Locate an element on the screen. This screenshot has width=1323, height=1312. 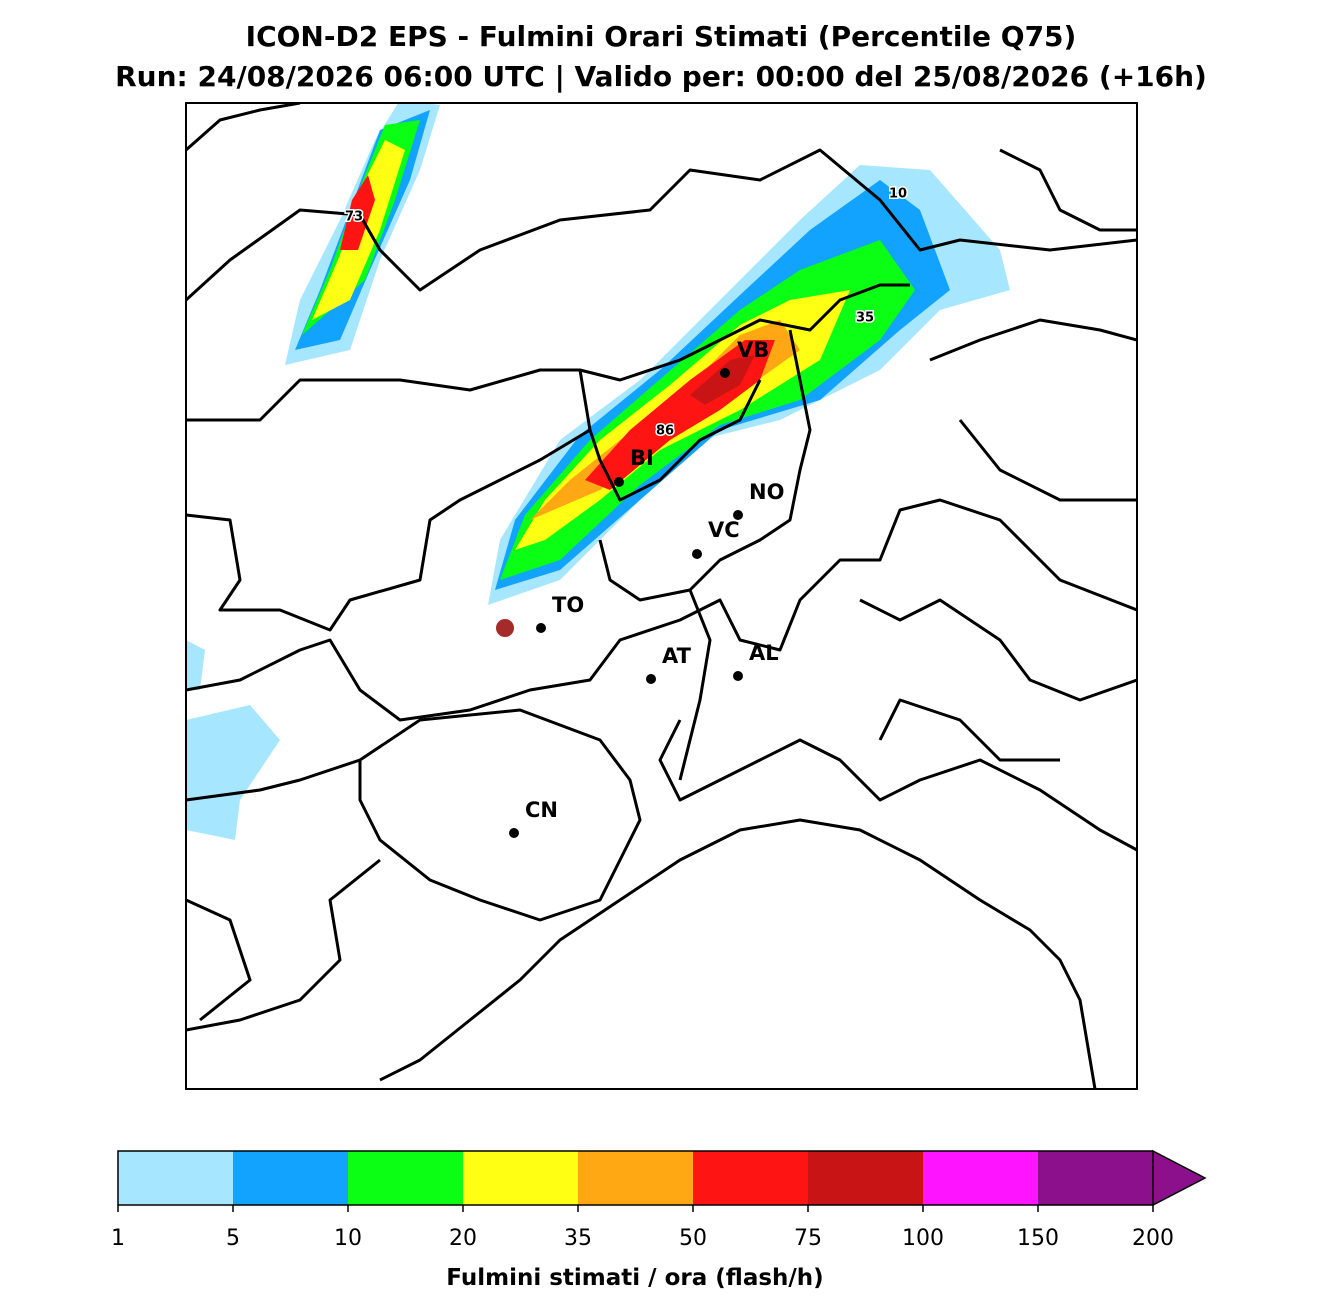
colorbar-tick-label: 10 is located at coordinates (348, 1238).